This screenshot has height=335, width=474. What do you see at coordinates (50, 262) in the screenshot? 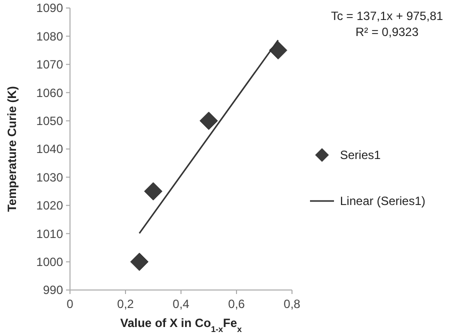
I see `y-tick-label: 1000` at bounding box center [50, 262].